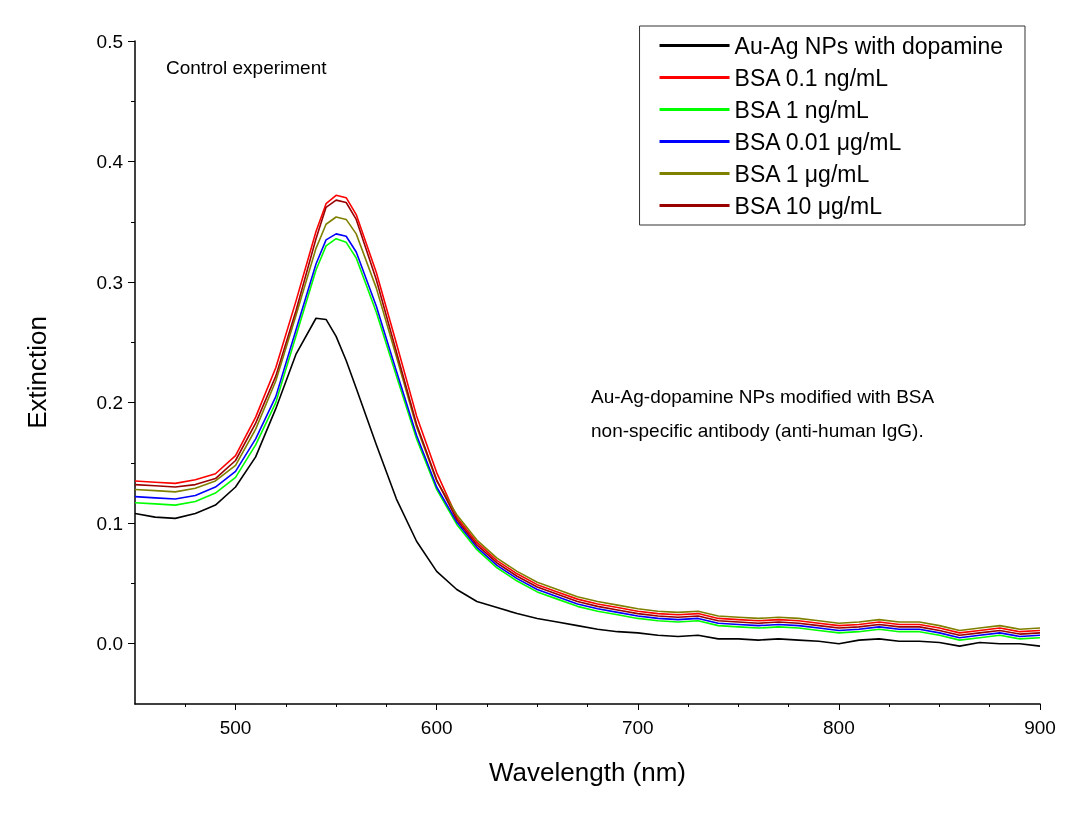 The height and width of the screenshot is (818, 1073). I want to click on x-tick-label: 800, so click(839, 727).